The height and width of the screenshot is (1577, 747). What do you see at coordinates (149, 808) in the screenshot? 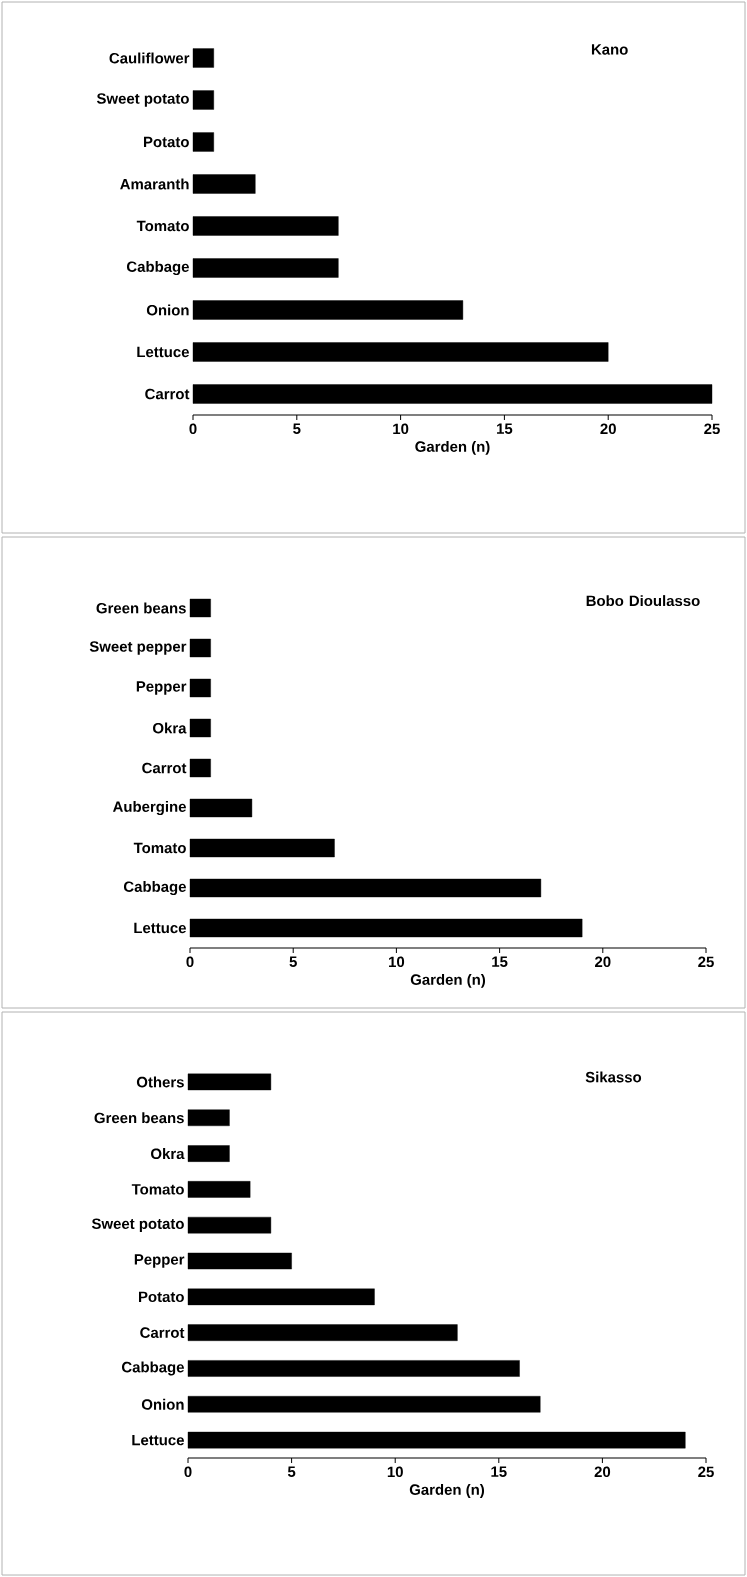
I see `y-tick-label: Aubergine` at bounding box center [149, 808].